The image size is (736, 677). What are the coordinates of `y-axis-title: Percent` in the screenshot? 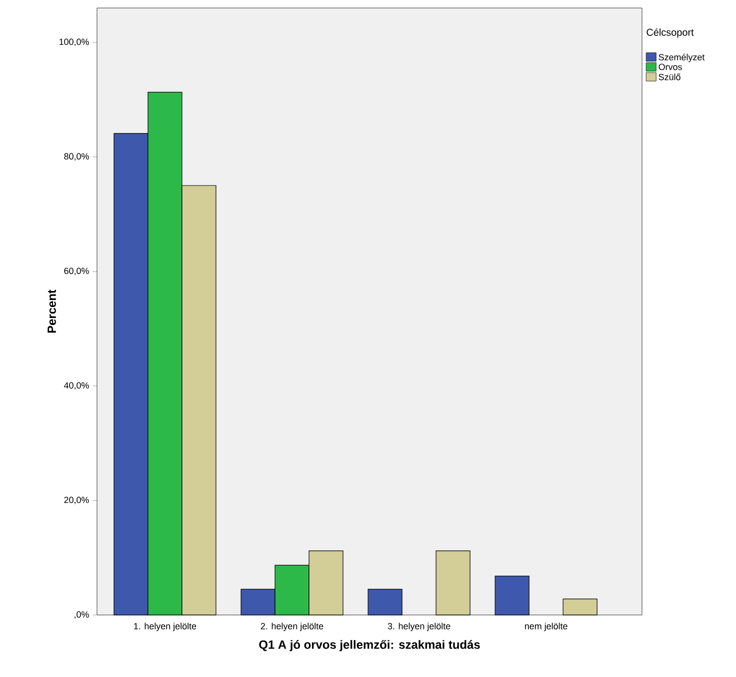 It's located at (52, 311).